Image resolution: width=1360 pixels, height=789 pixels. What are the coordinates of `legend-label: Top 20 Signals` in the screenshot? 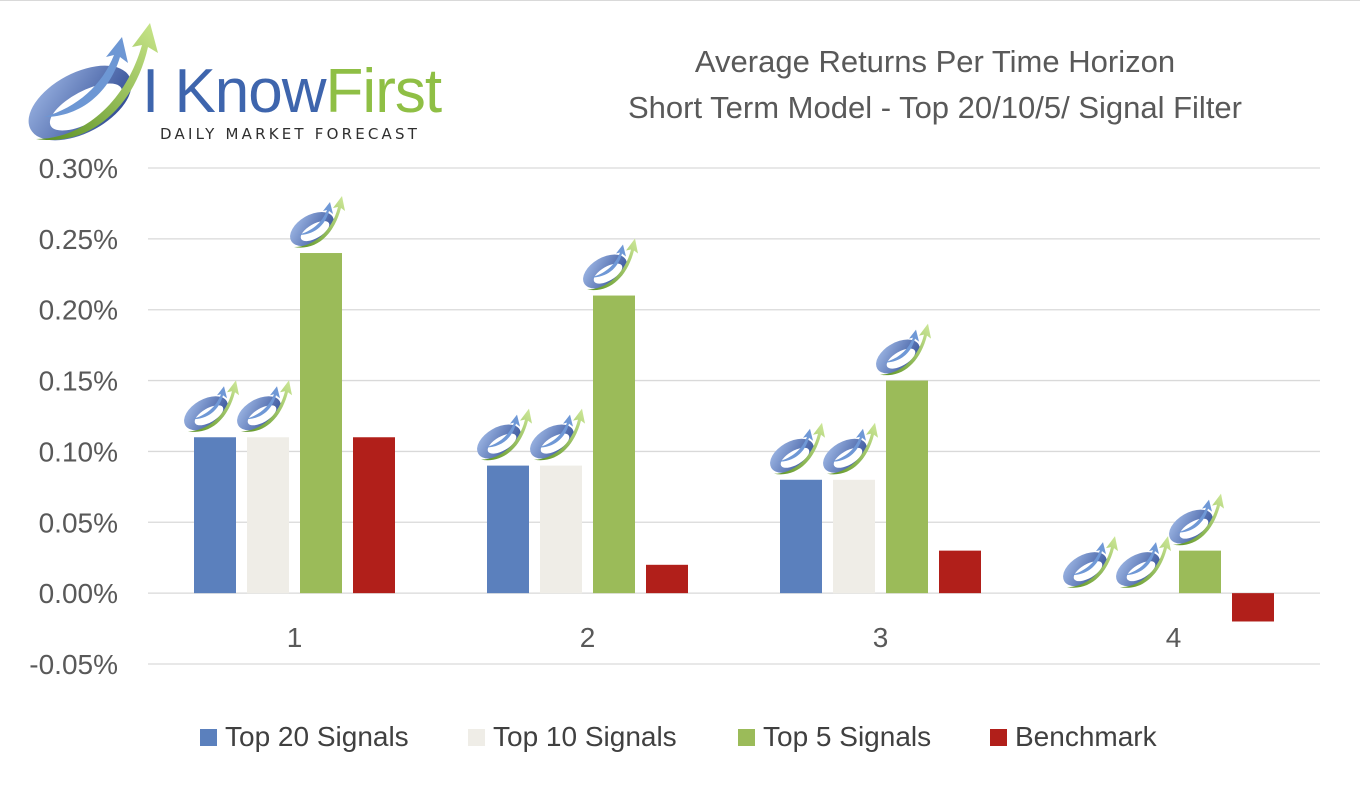 It's located at (317, 737).